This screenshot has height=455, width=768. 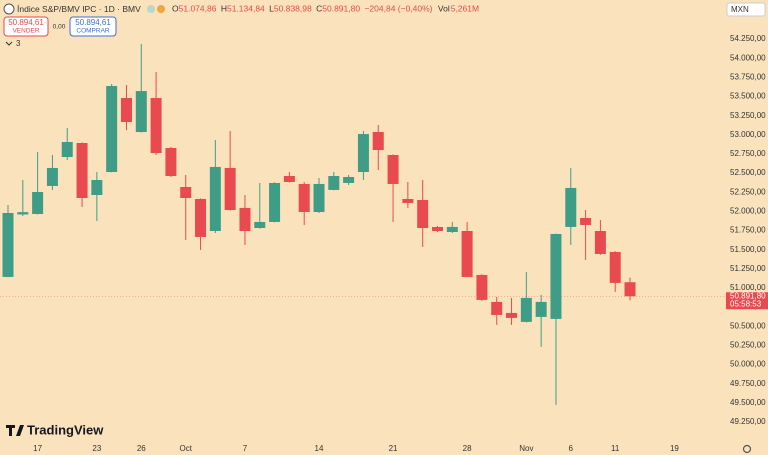 I want to click on y-tick-label: 52.750,00, so click(x=748, y=153).